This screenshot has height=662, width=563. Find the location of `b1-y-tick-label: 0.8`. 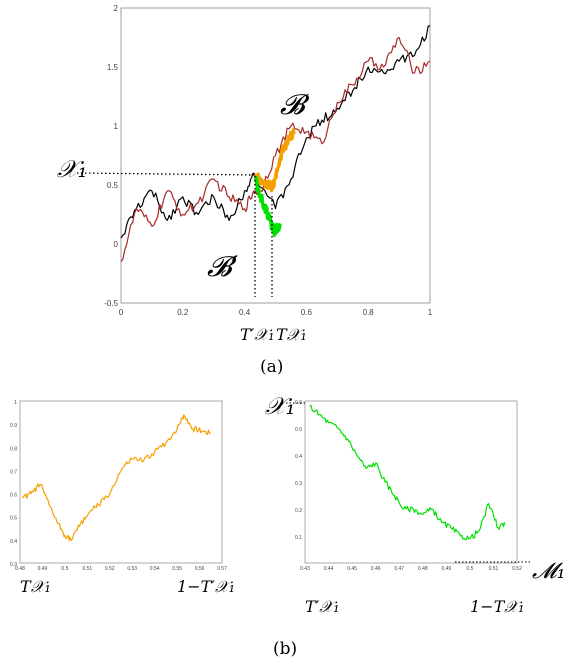

b1-y-tick-label: 0.8 is located at coordinates (13, 449).